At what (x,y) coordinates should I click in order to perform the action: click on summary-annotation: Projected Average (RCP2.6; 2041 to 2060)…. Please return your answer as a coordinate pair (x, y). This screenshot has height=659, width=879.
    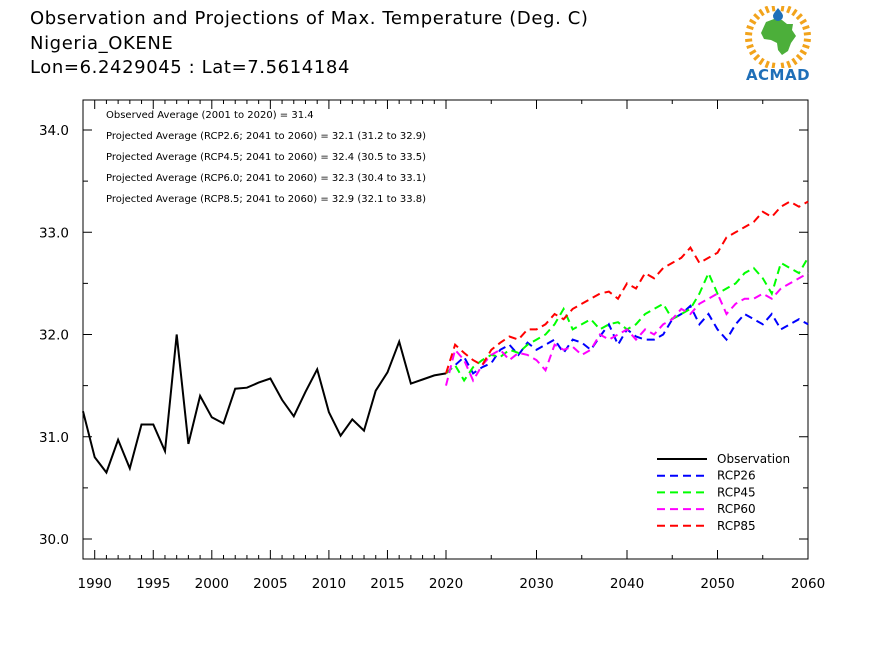
    Looking at the image, I should click on (266, 136).